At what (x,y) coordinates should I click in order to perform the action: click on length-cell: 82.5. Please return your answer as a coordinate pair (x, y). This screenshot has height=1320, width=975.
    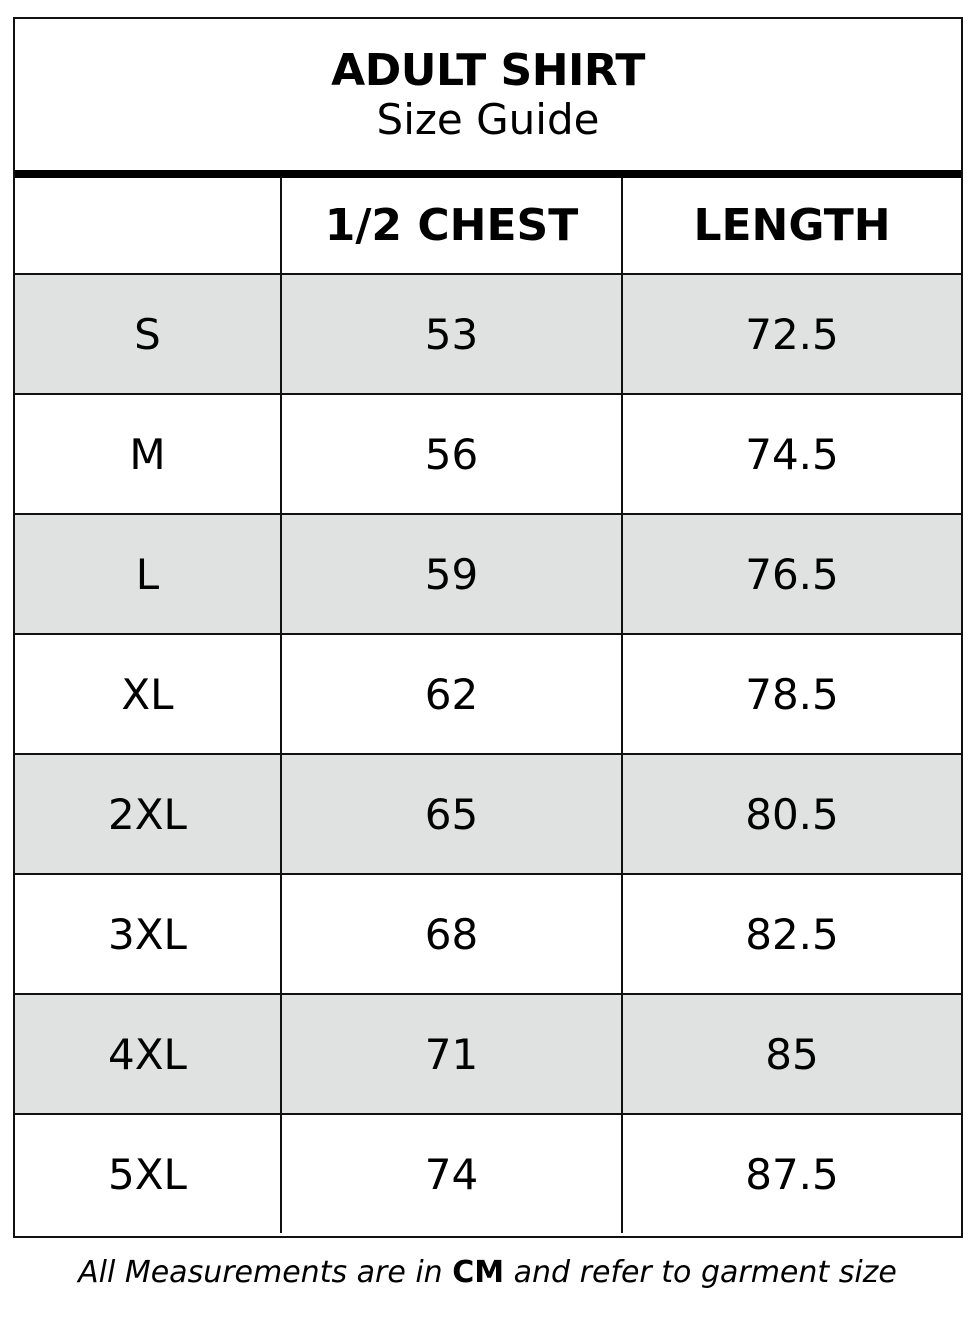
    Looking at the image, I should click on (791, 934).